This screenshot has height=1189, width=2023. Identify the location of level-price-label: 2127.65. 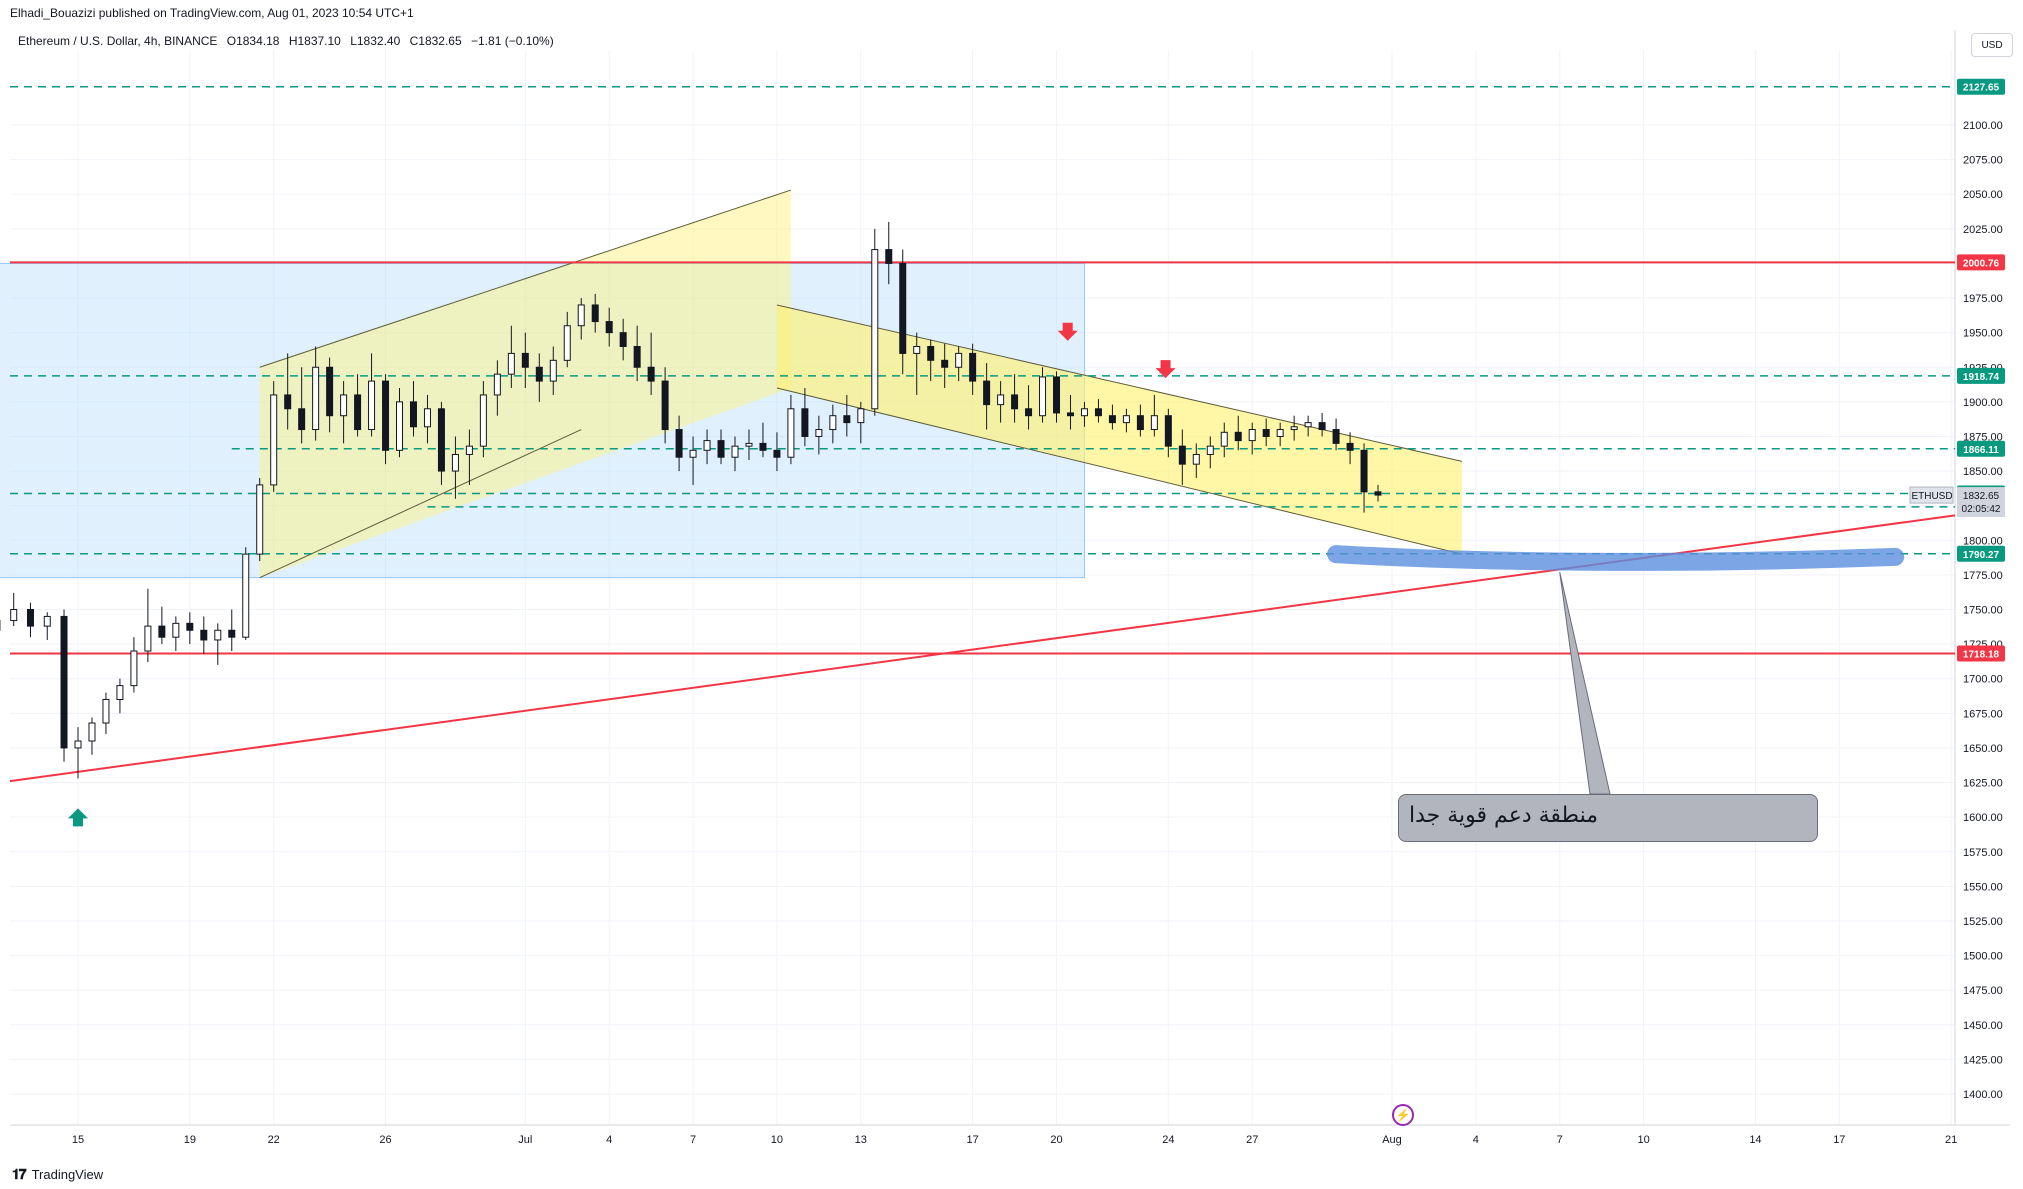
(1981, 88).